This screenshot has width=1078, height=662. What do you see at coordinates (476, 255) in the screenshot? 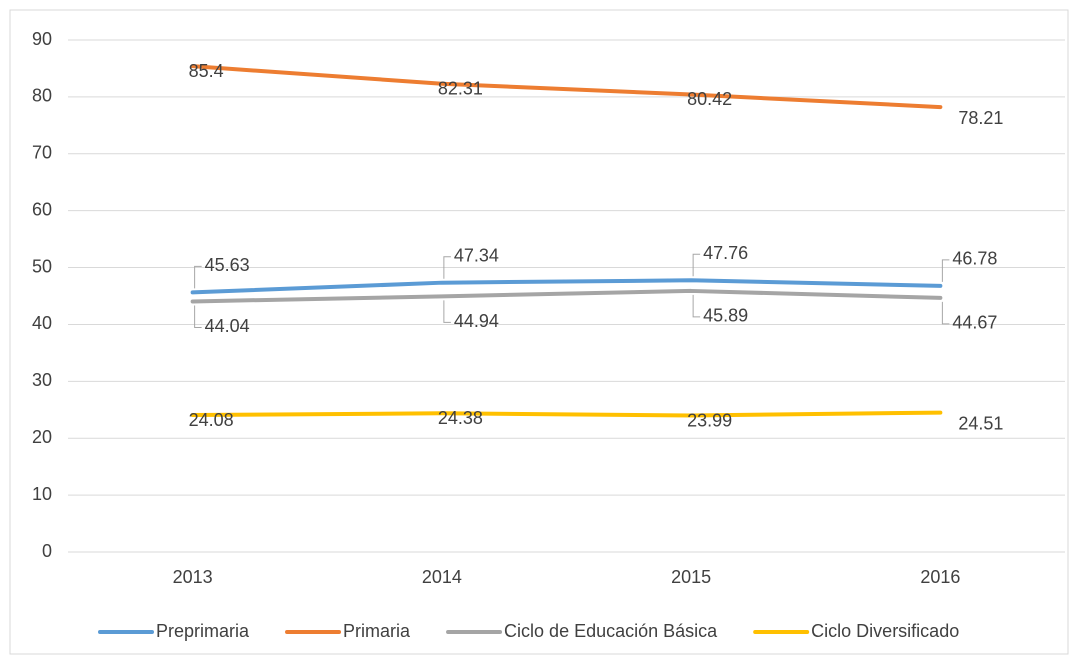
I see `data-label: 47.34` at bounding box center [476, 255].